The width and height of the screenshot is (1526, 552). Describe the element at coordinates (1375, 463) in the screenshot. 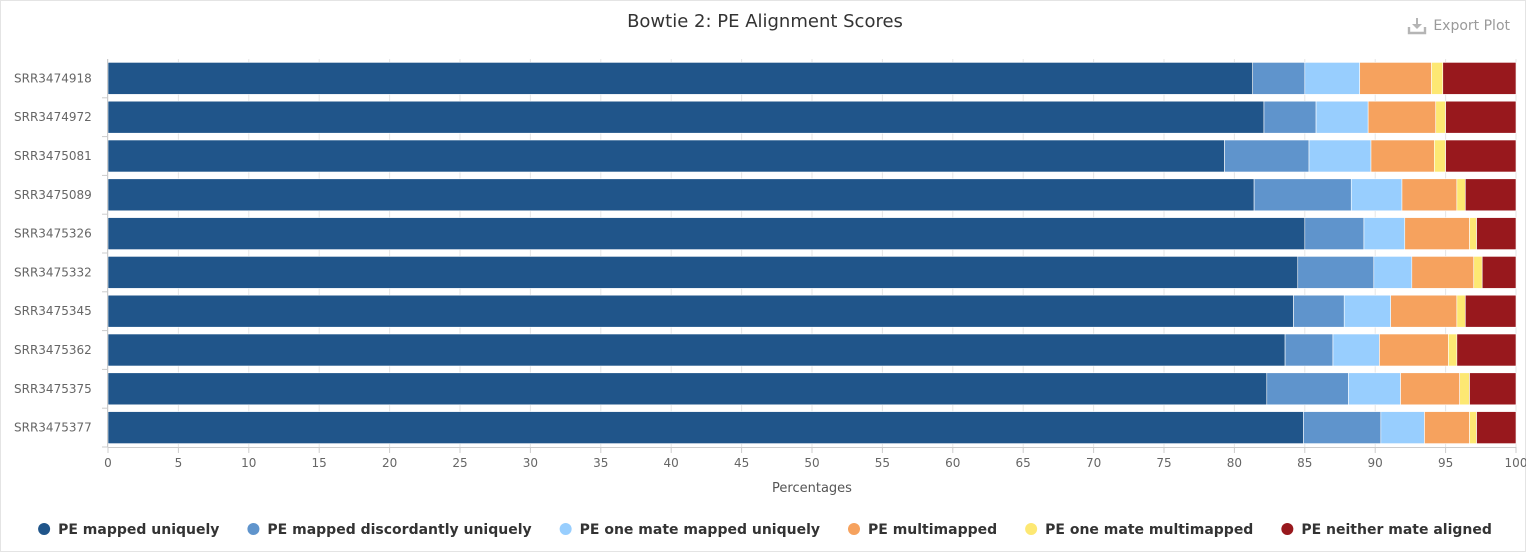

I see `x-tick-label: 90` at that location.